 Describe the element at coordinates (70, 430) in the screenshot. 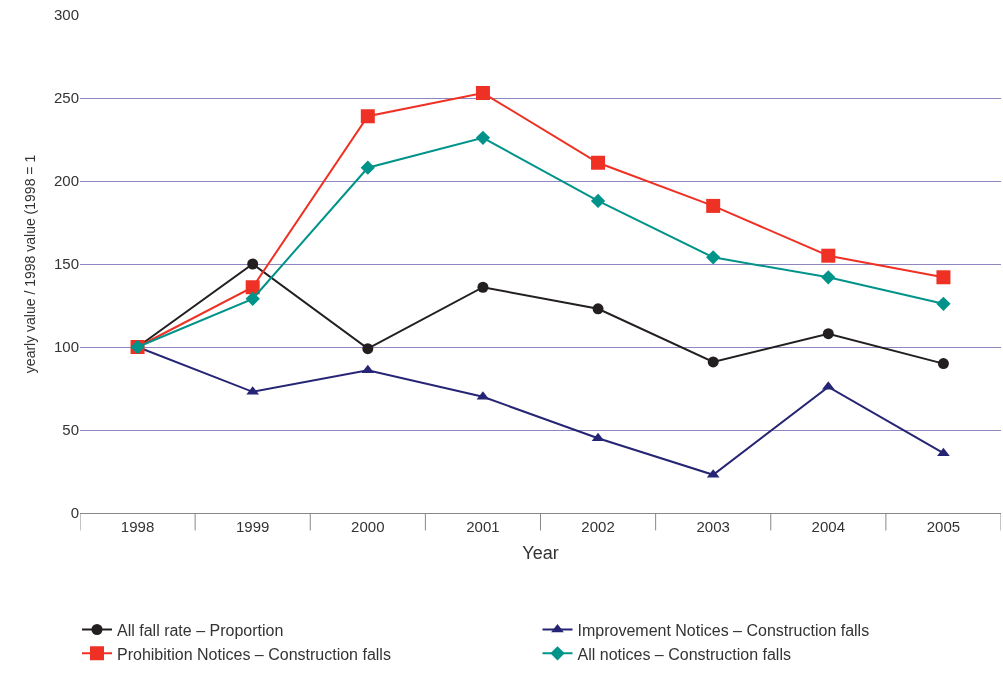

I see `y-tick-label: 50` at that location.